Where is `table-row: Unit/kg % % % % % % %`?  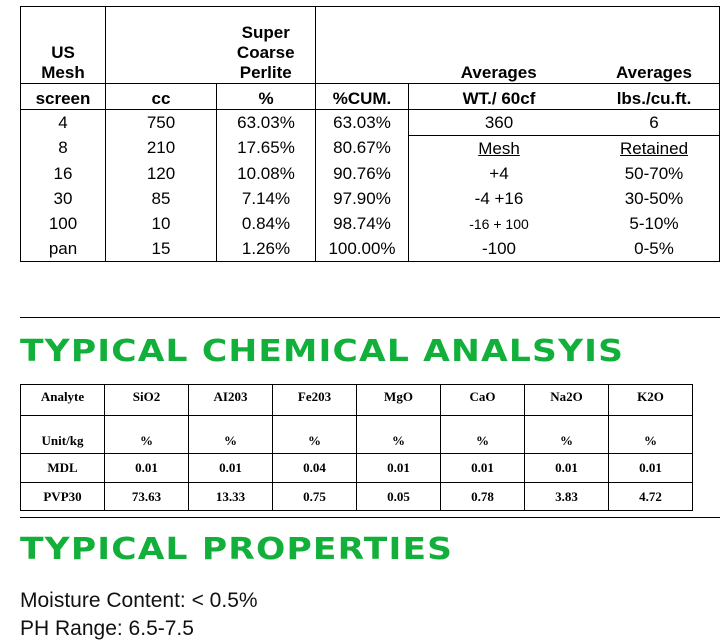
table-row: Unit/kg % % % % % % % is located at coordinates (356, 434).